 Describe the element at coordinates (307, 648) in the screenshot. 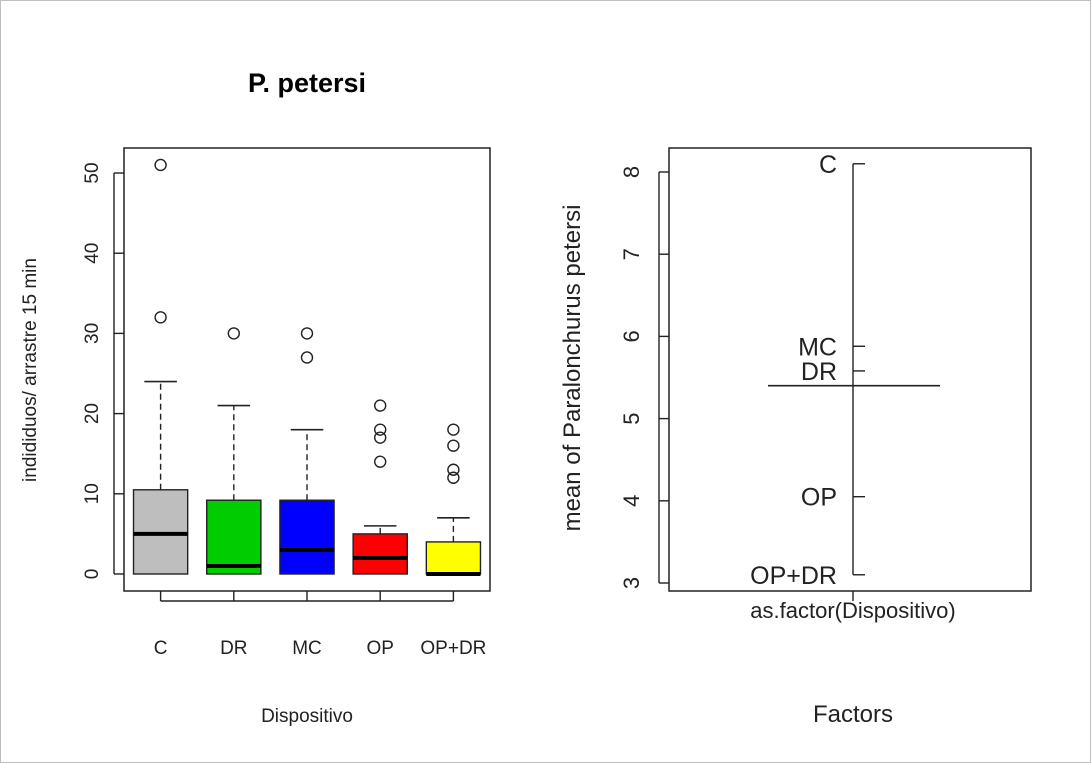

I see `x-tick-label: MC` at that location.